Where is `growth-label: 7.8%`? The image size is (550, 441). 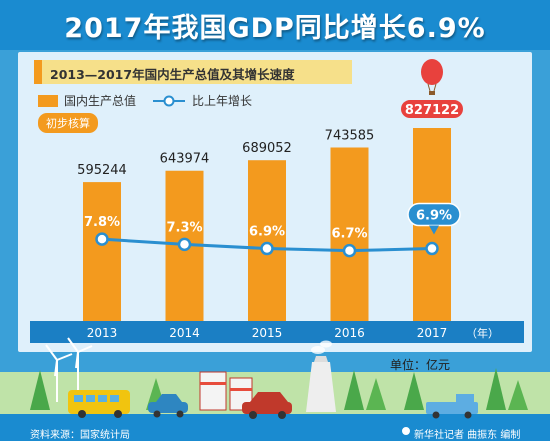 growth-label: 7.8% is located at coordinates (102, 222).